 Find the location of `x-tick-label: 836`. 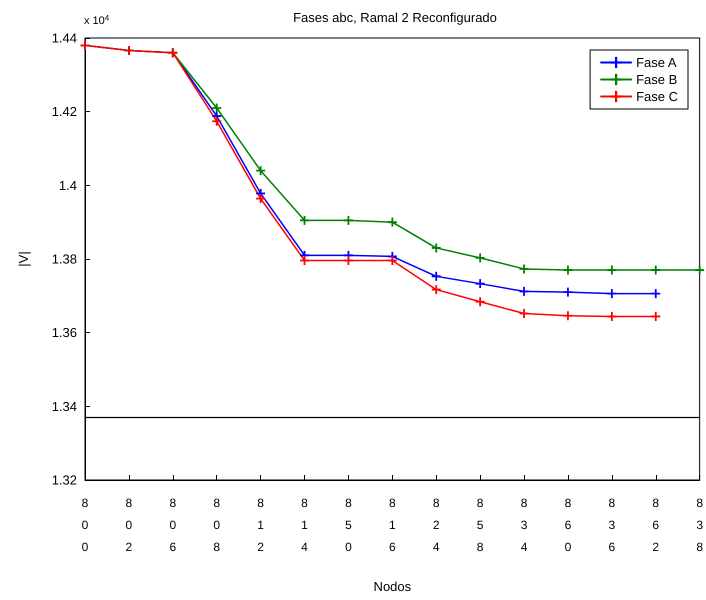

x-tick-label: 836 is located at coordinates (612, 525).